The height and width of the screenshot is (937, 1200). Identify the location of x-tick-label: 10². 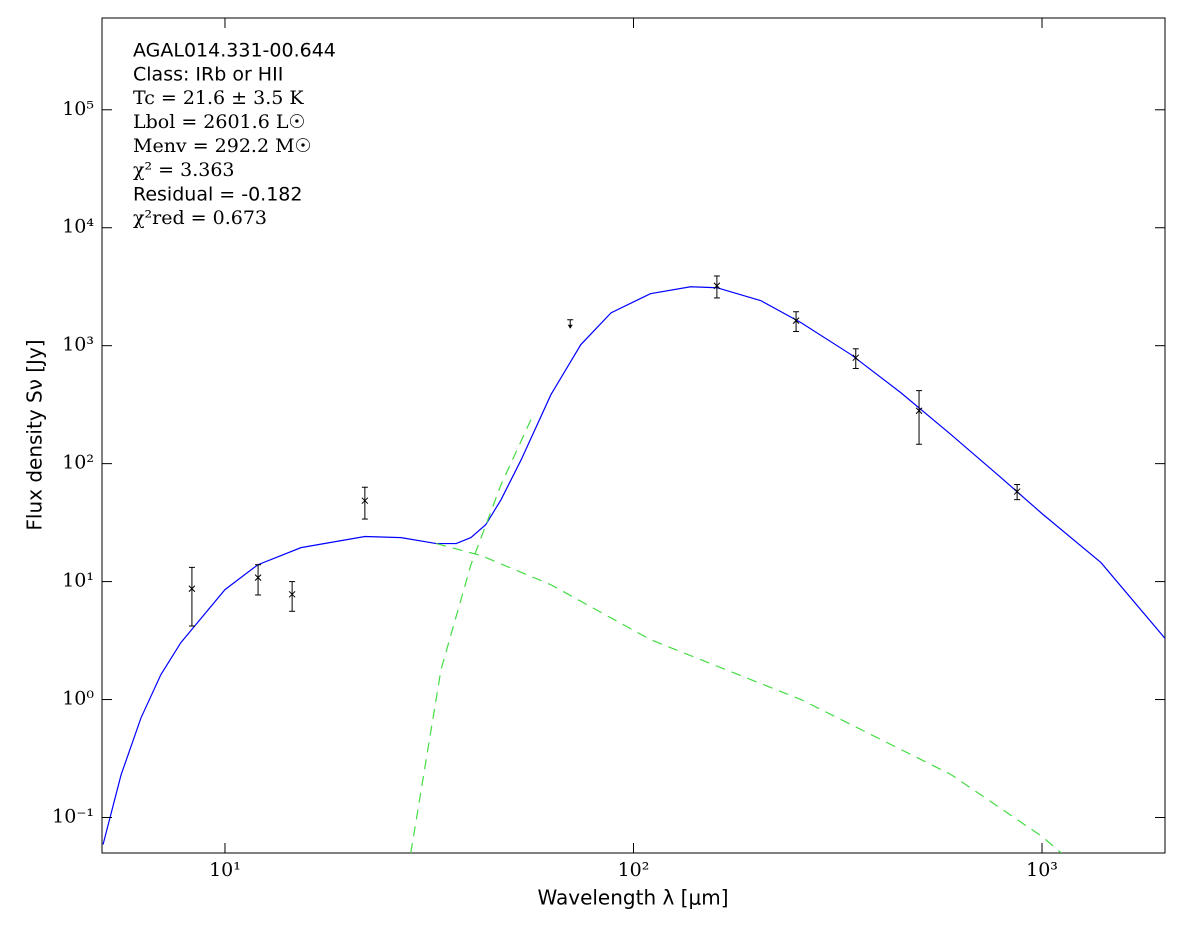
(634, 870).